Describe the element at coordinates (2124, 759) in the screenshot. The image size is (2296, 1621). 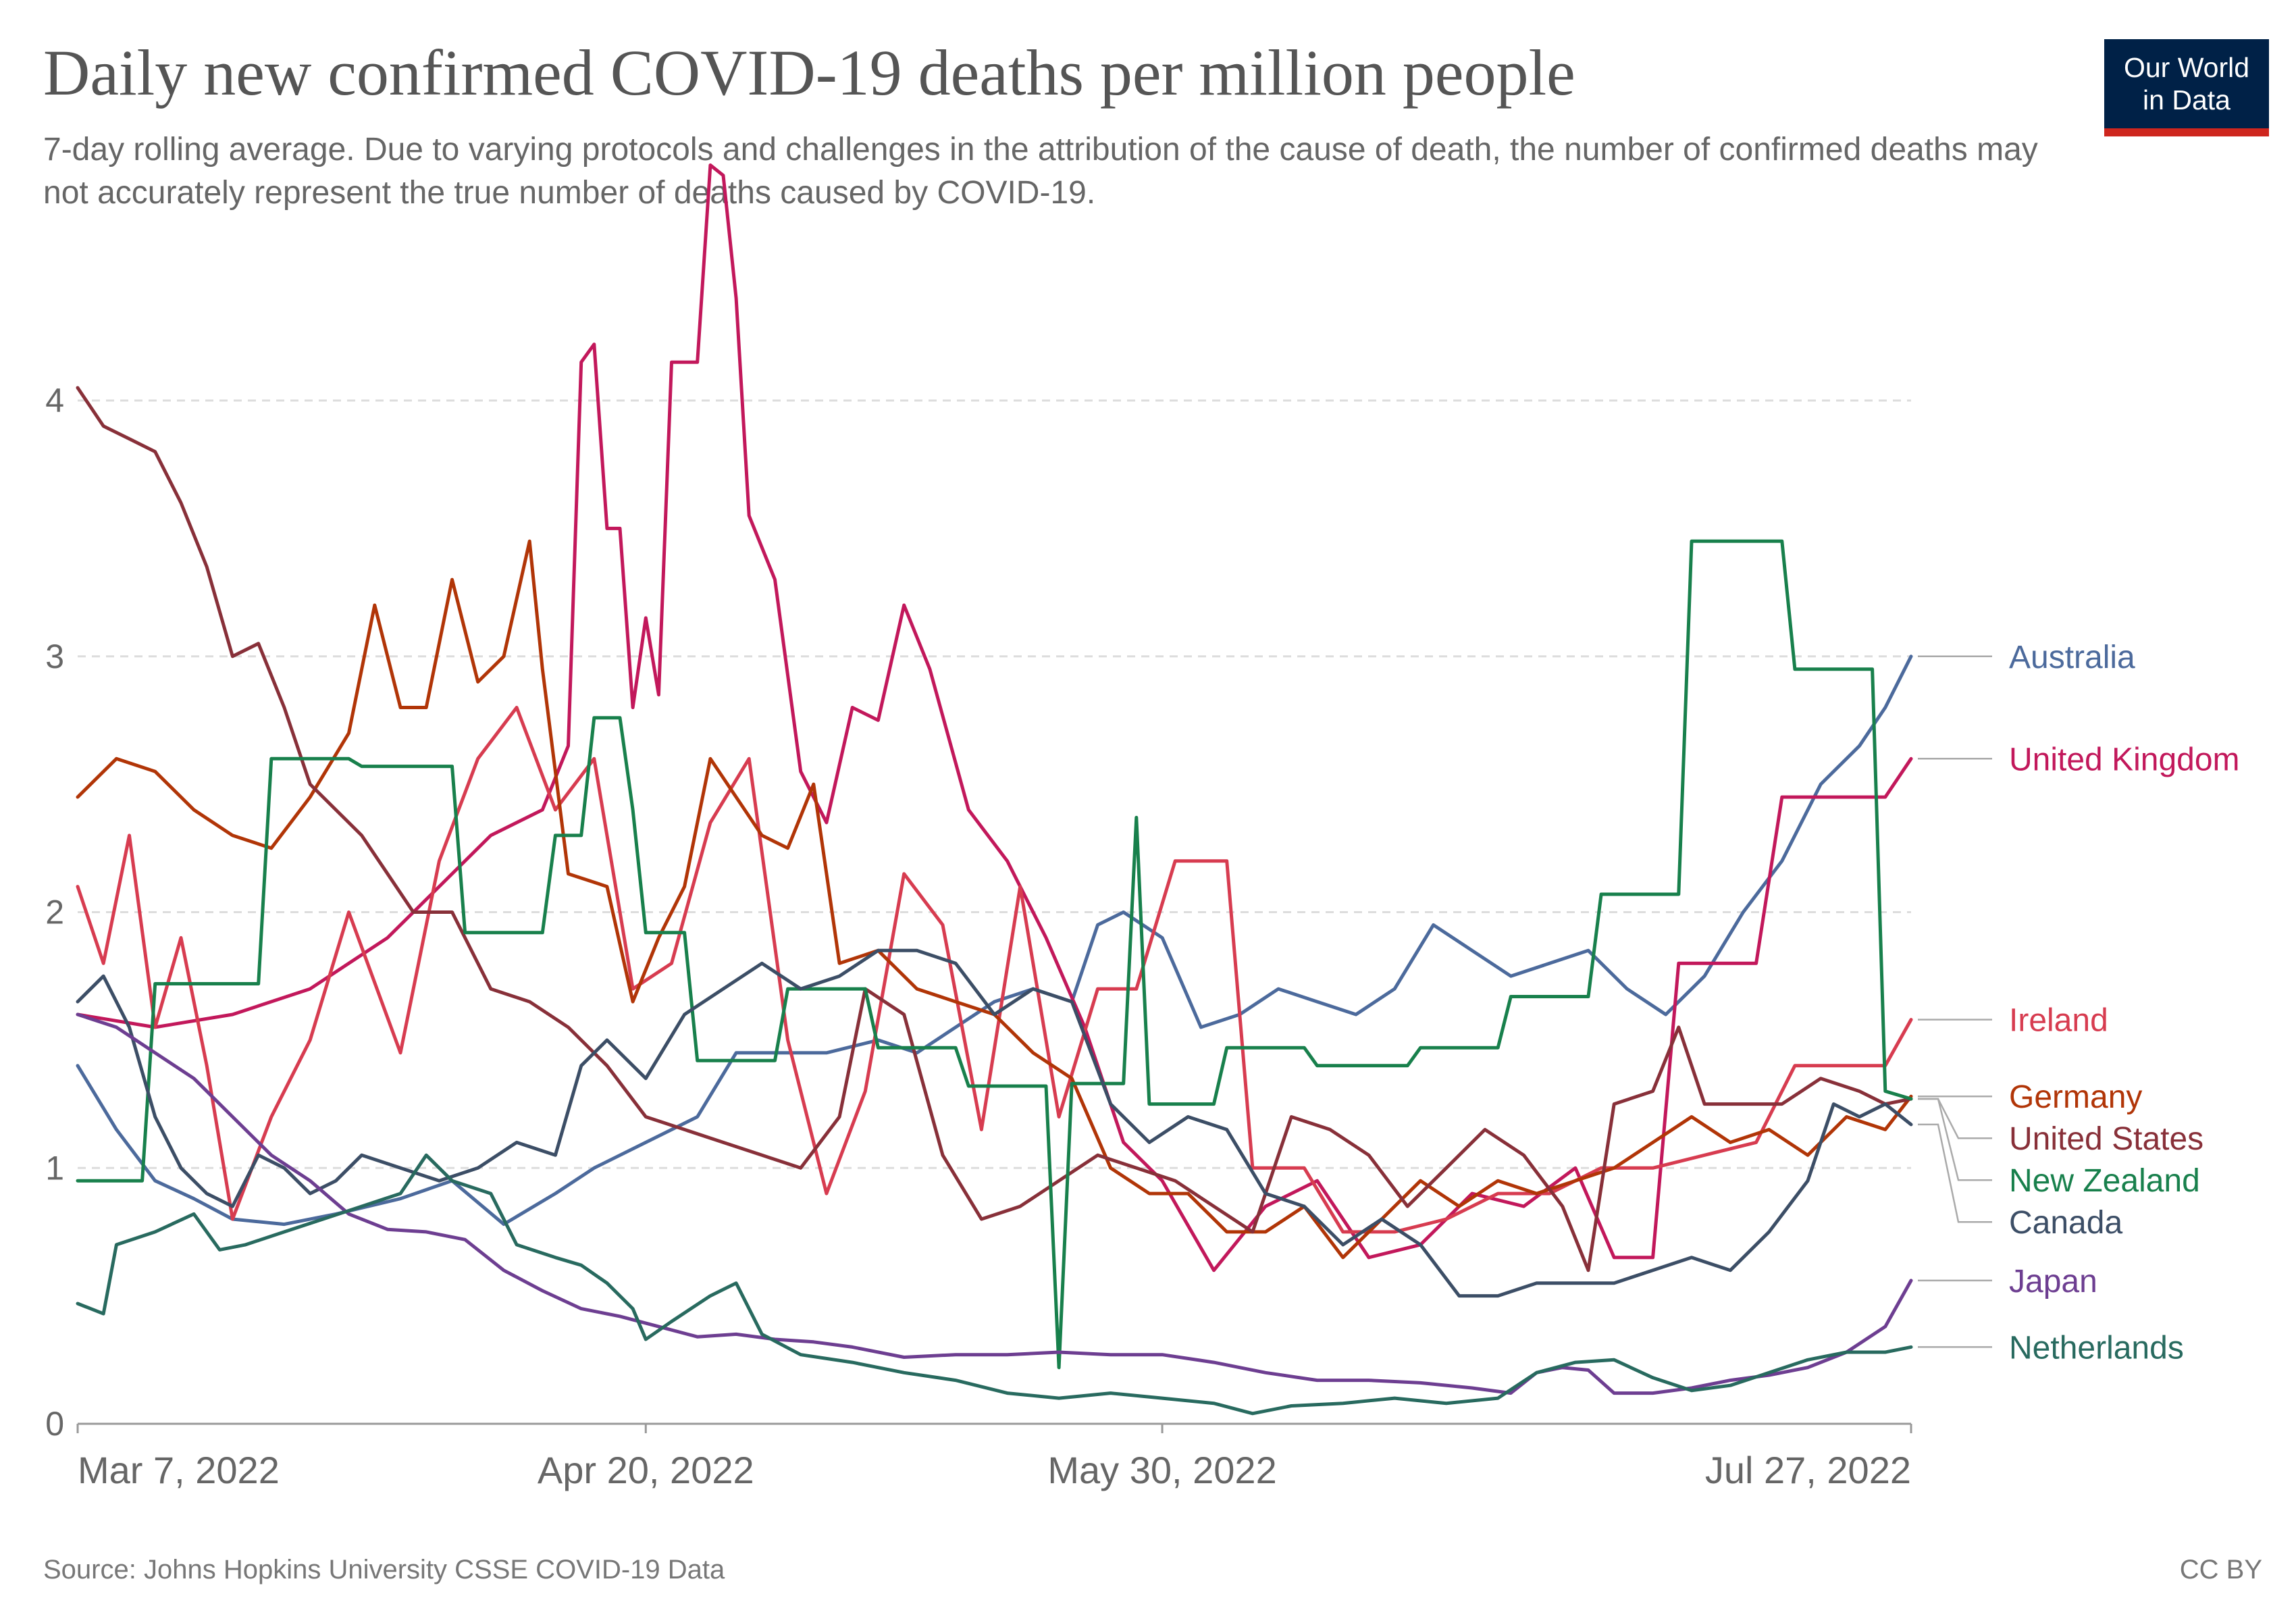
I see `series-label-united-kingdom: United Kingdom` at that location.